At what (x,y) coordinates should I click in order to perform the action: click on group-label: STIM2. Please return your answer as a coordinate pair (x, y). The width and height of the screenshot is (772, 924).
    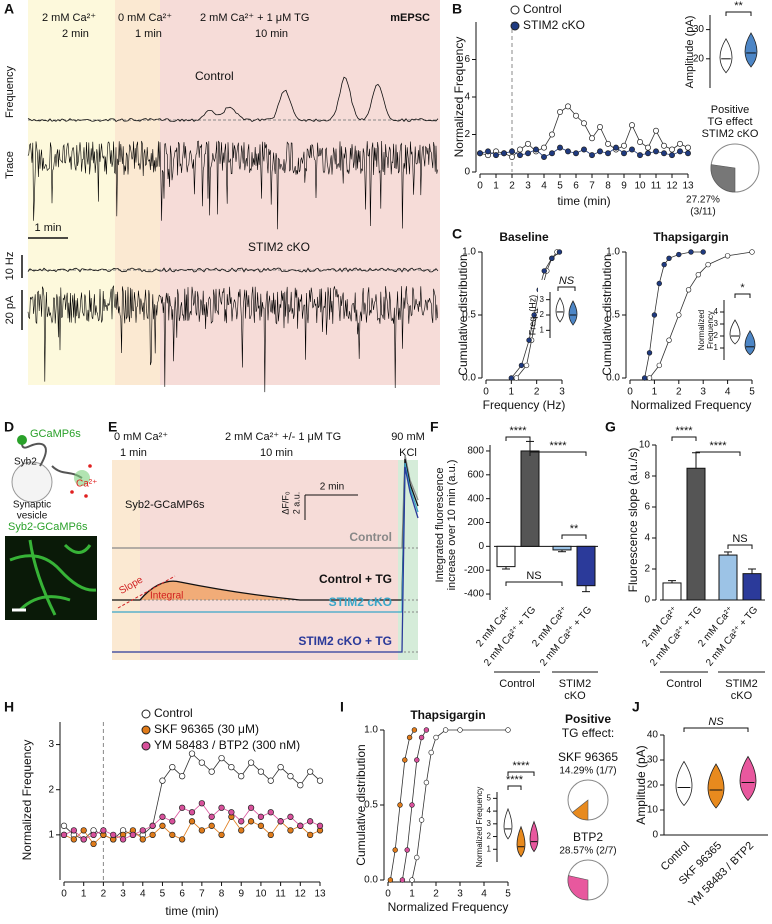
    Looking at the image, I should click on (741, 684).